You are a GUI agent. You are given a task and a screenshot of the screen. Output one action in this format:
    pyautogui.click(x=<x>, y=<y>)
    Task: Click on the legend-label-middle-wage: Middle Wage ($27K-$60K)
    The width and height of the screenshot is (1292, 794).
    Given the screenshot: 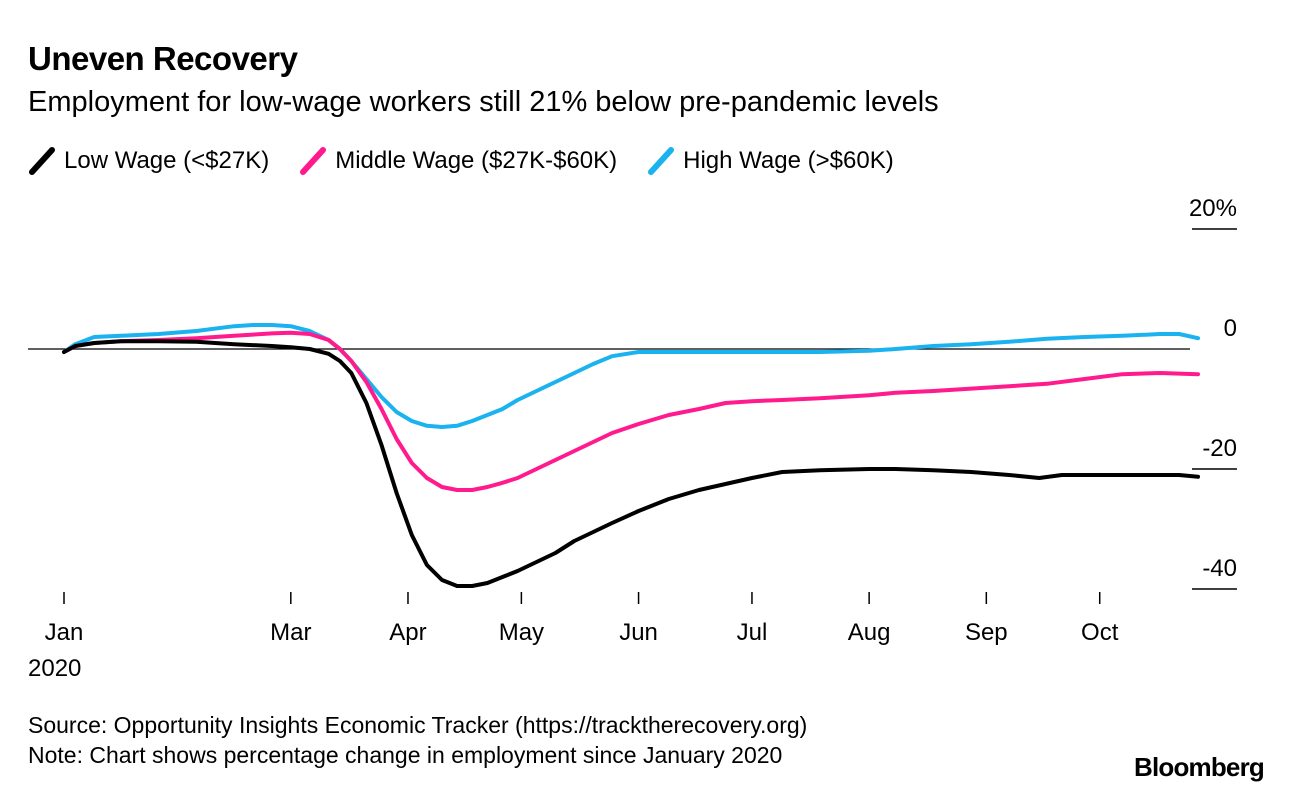 What is the action you would take?
    pyautogui.click(x=476, y=160)
    